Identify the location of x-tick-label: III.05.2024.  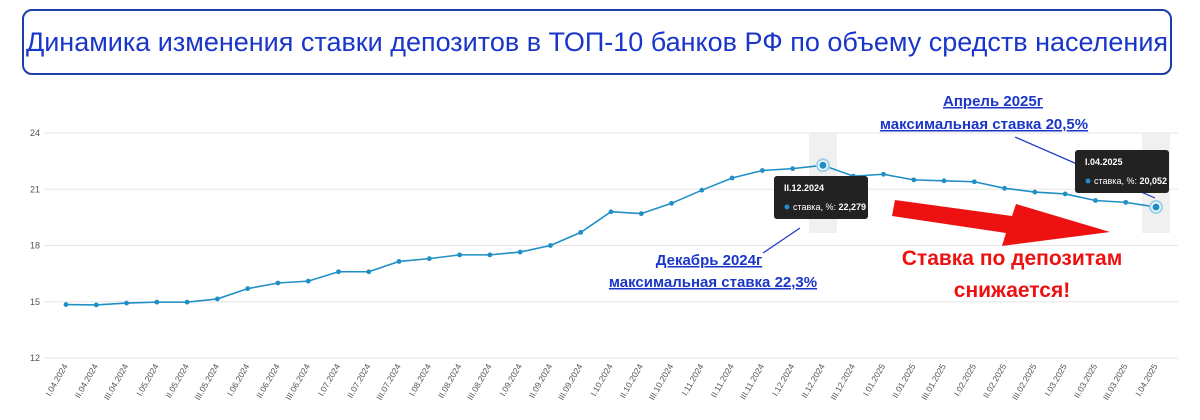
(206, 382).